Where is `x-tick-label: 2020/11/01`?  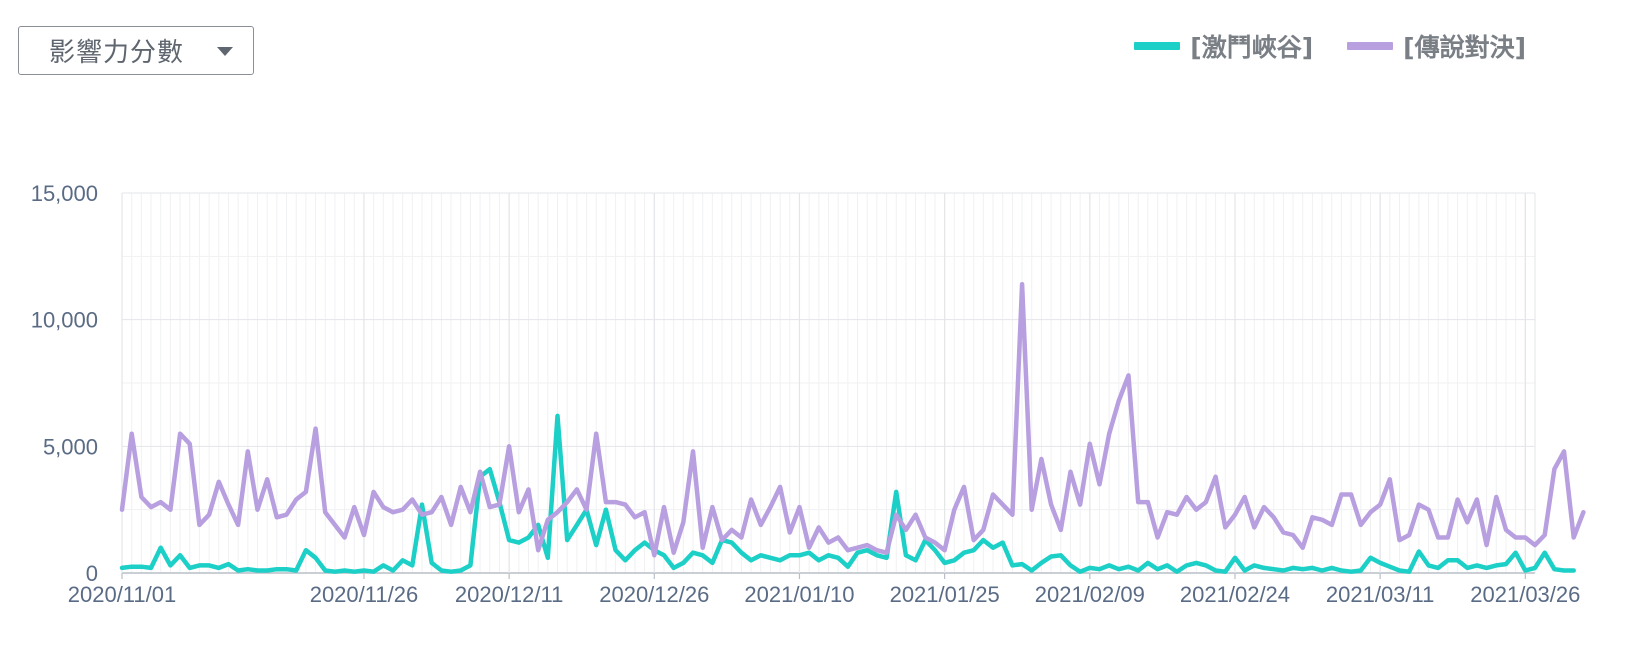 x-tick-label: 2020/11/01 is located at coordinates (122, 594).